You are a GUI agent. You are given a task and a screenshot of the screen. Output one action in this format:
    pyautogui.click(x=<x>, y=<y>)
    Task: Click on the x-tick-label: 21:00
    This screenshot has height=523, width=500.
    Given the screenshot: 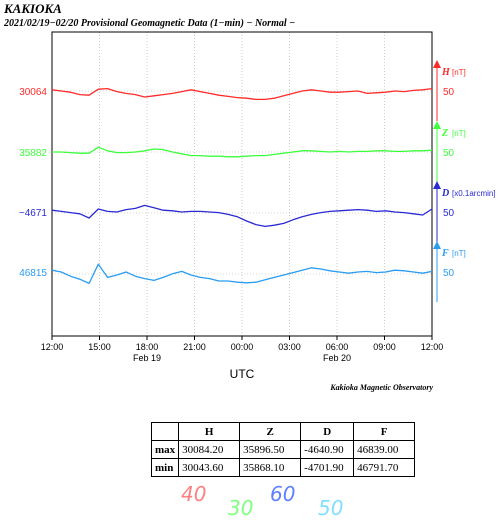 What is the action you would take?
    pyautogui.click(x=194, y=347)
    